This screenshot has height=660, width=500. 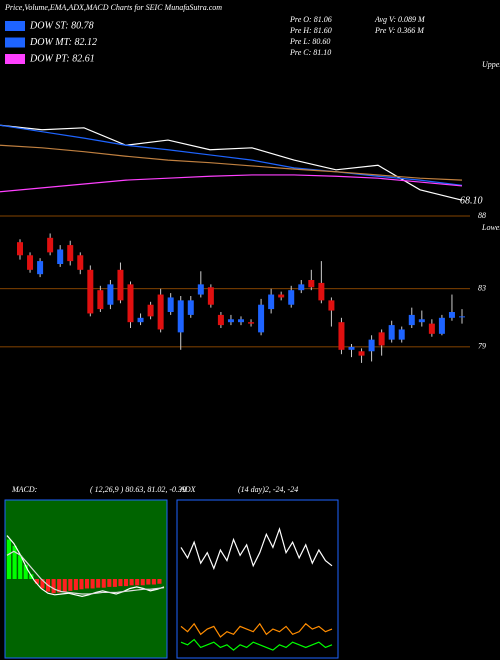 What do you see at coordinates (309, 41) in the screenshot?
I see `stat: Pre L: 80.60` at bounding box center [309, 41].